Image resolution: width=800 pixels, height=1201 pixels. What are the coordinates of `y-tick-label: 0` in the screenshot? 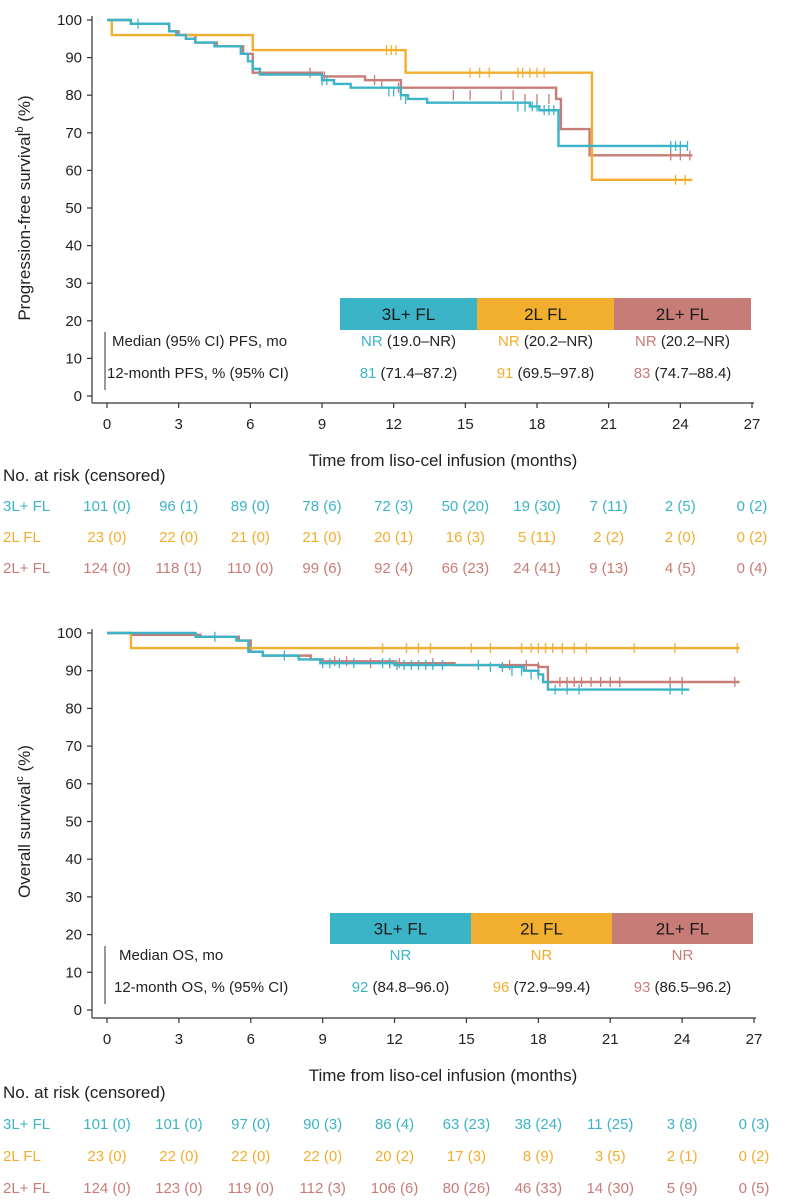 It's located at (78, 1010).